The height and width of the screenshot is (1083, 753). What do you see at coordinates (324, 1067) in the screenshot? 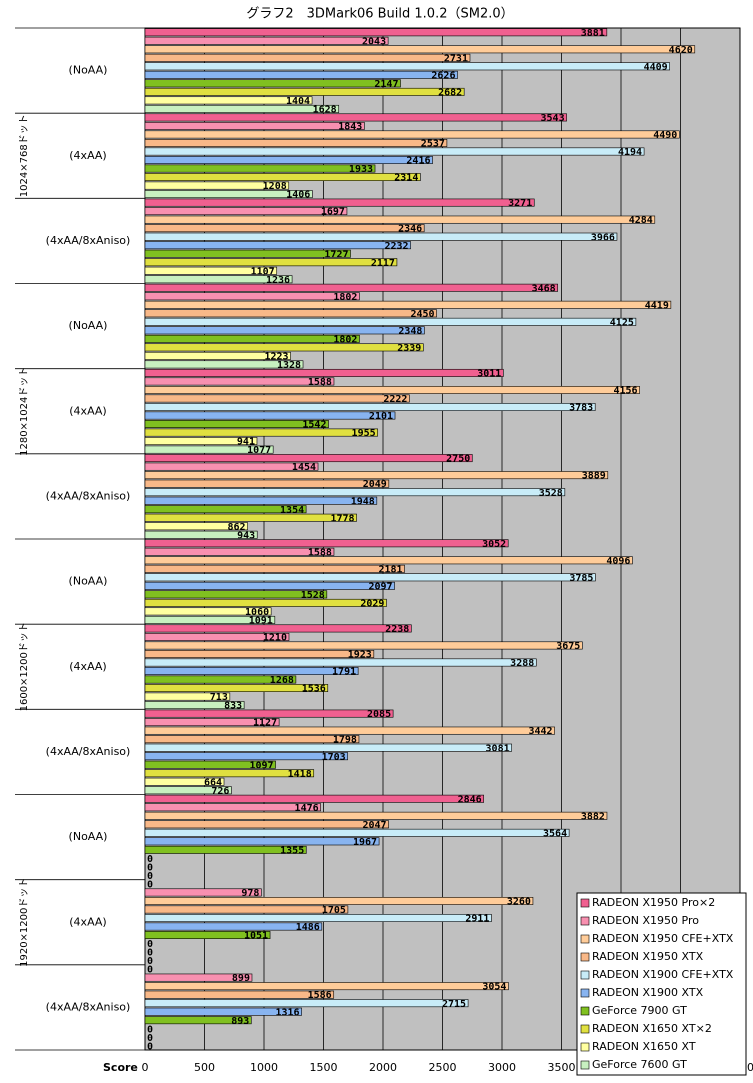
I see `x-tick-label: 1500` at bounding box center [324, 1067].